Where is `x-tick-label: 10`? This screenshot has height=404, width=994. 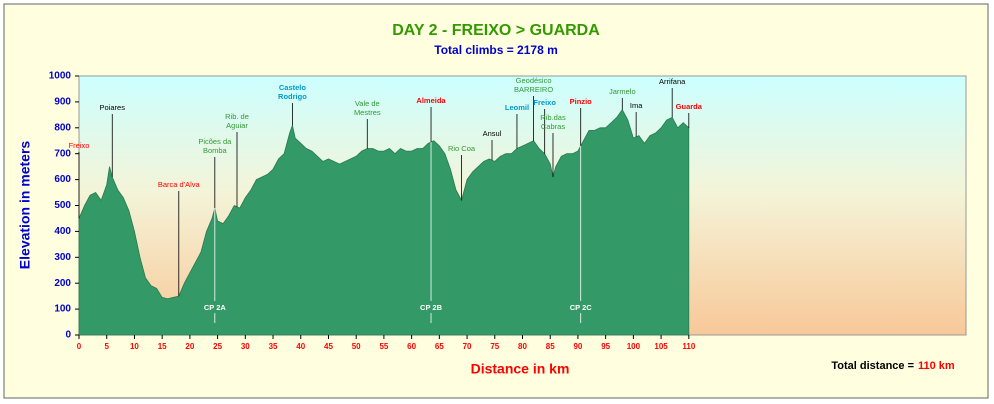 x-tick-label: 10 is located at coordinates (134, 346).